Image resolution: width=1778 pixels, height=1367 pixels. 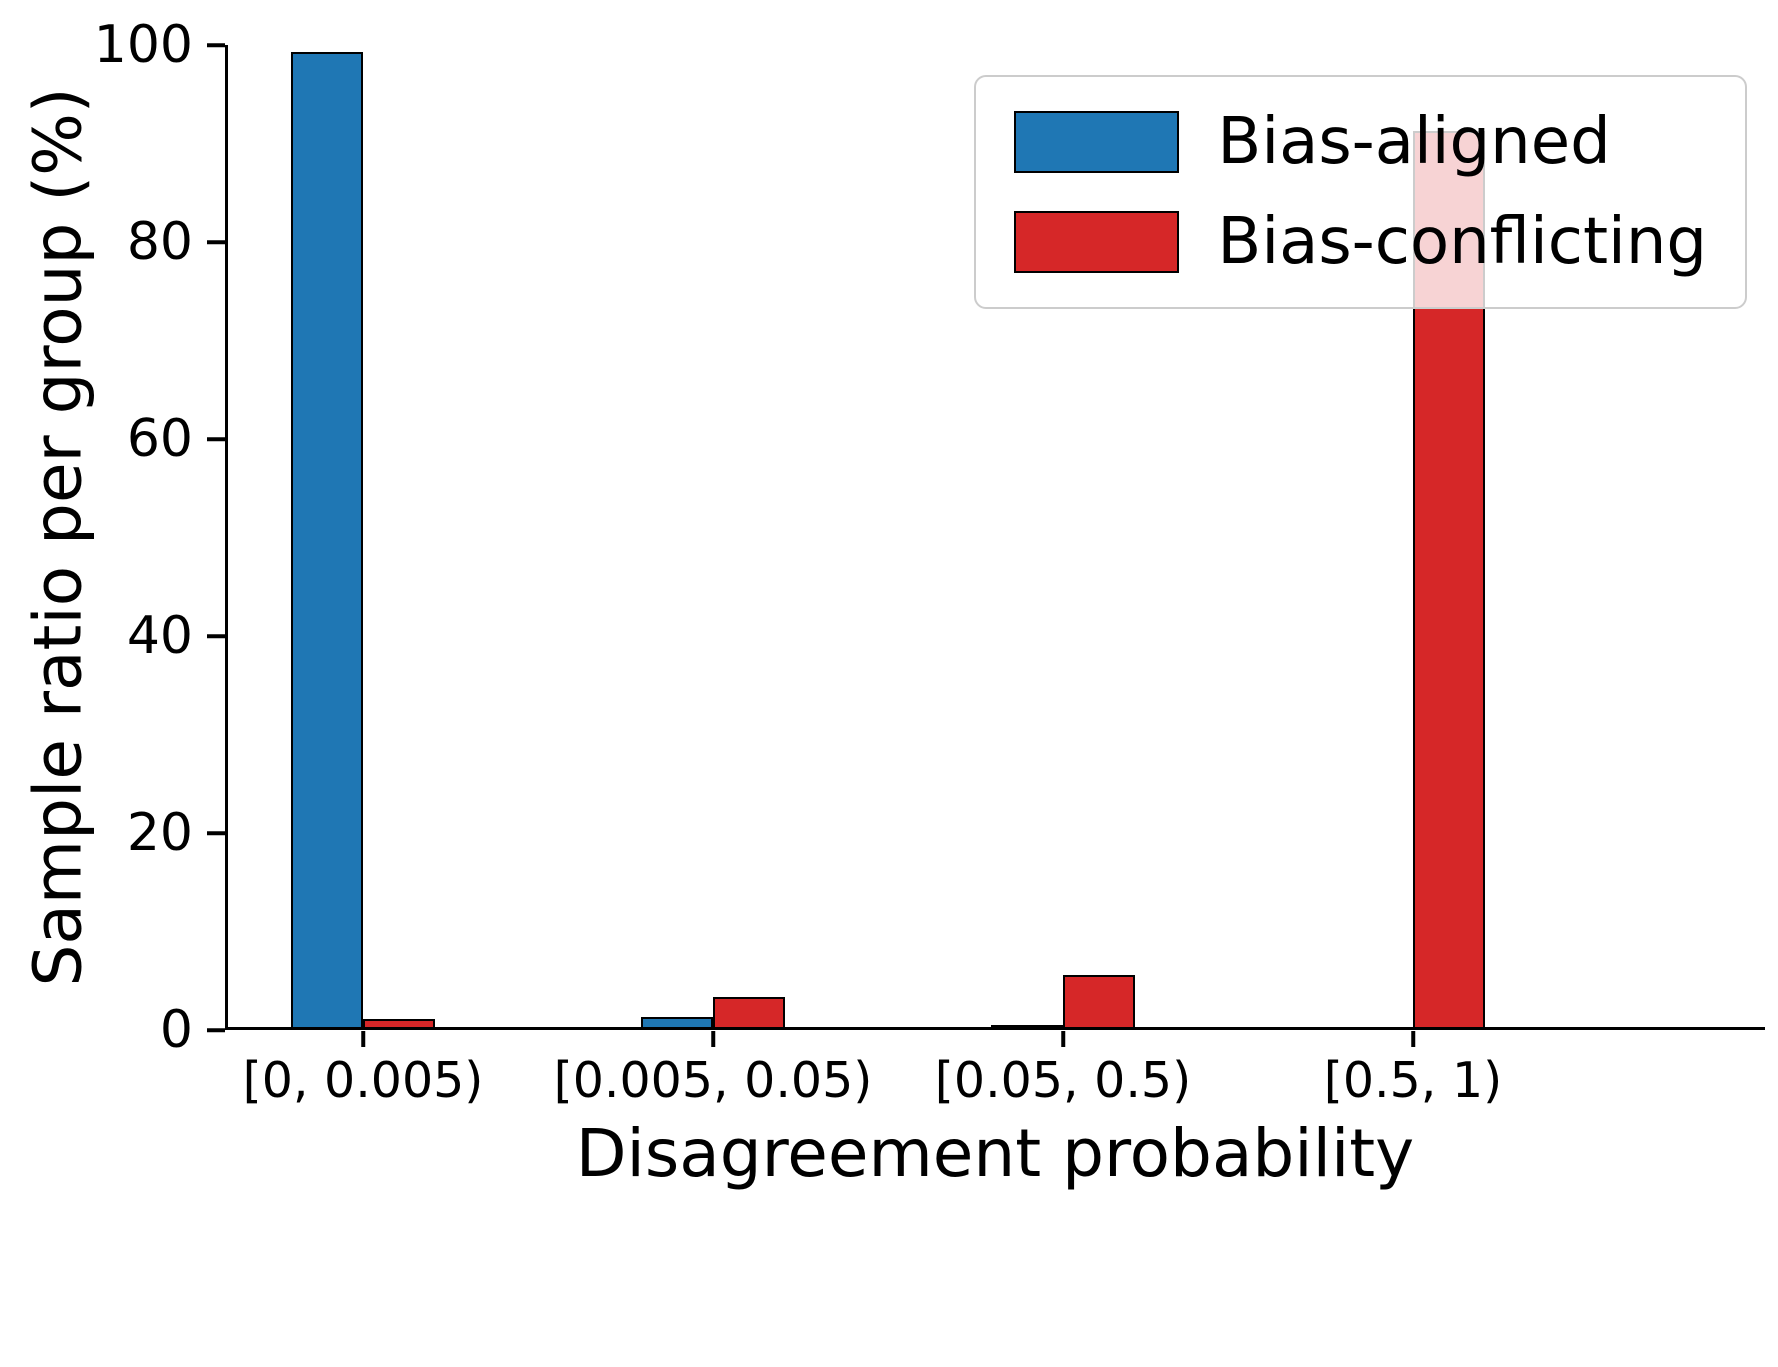 I want to click on legend-label-bias-aligned: Bias-aligned, so click(x=1414, y=142).